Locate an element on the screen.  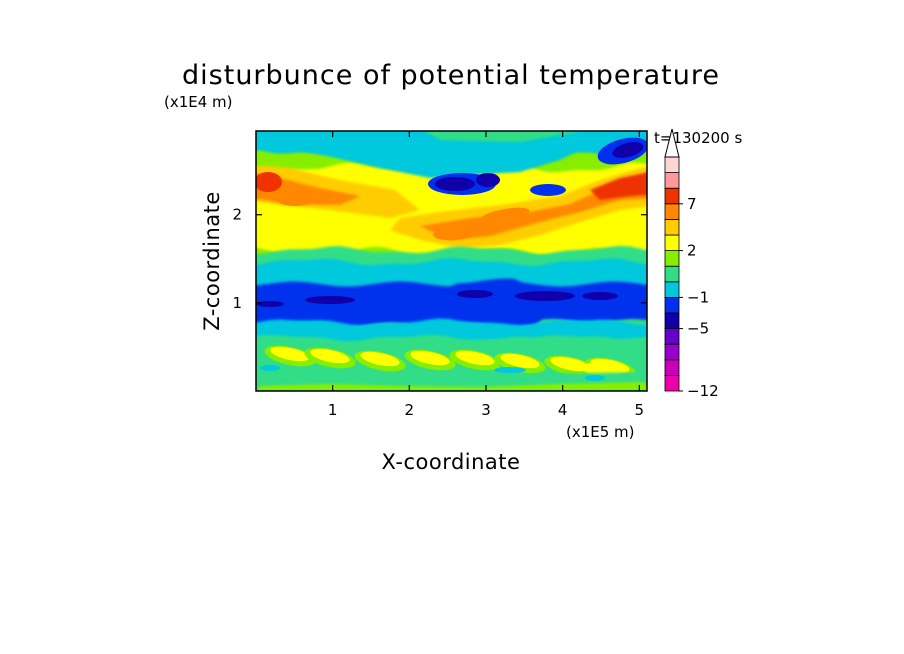
colorbar: −12−5−127 is located at coordinates (691, 264).